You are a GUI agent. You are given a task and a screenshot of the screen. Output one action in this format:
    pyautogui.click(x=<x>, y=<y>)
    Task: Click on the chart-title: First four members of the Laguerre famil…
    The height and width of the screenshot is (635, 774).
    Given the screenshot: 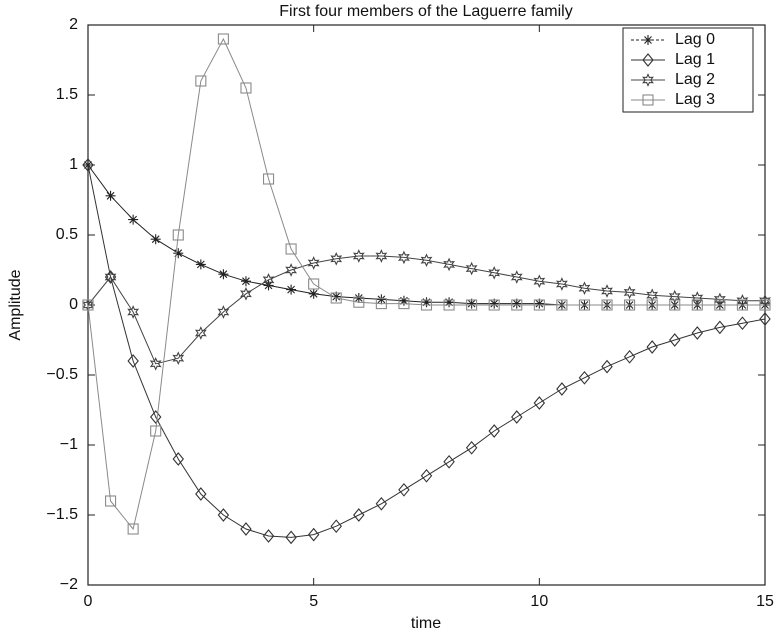 What is the action you would take?
    pyautogui.click(x=425, y=11)
    